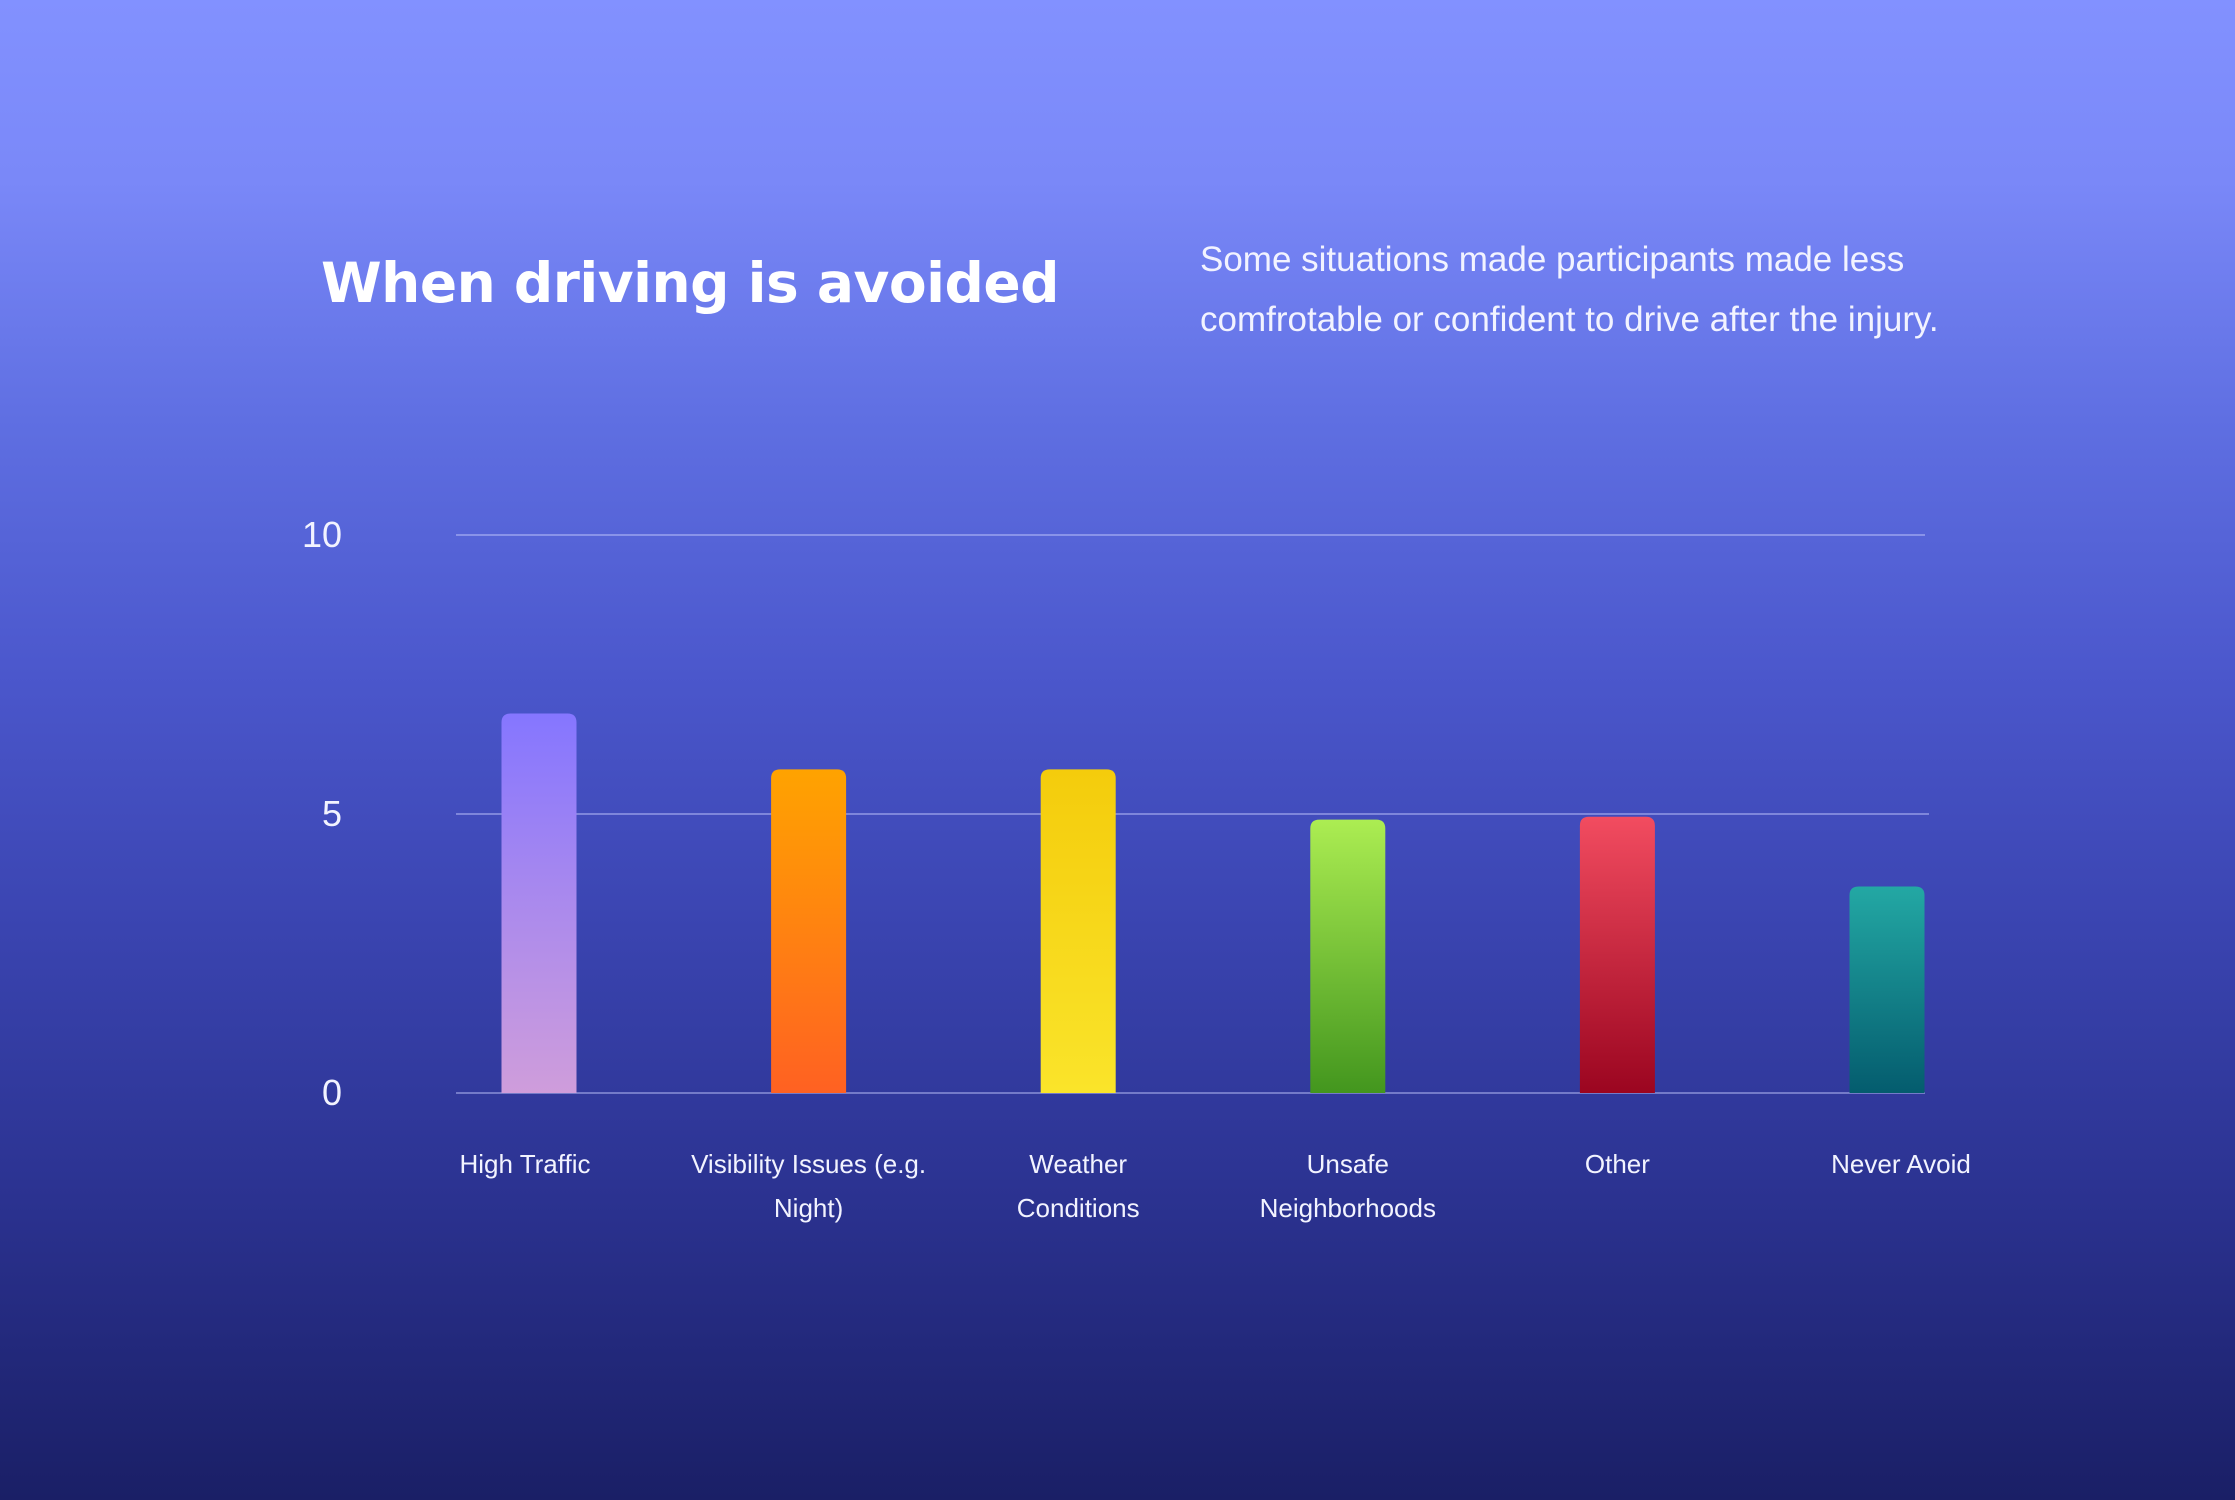 The image size is (2235, 1500). Describe the element at coordinates (332, 1092) in the screenshot. I see `y-tick-label-0: 0` at that location.